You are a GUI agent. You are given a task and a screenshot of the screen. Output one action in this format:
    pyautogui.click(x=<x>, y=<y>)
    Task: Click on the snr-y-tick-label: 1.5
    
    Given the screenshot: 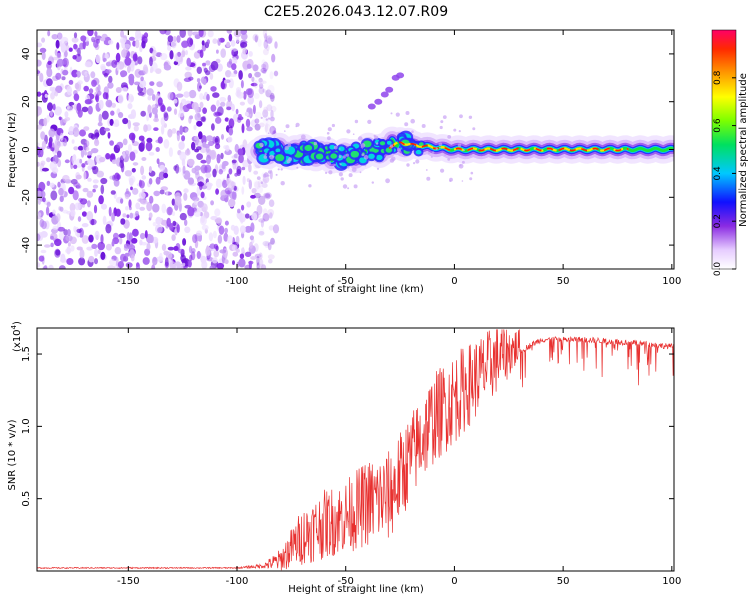 What is the action you would take?
    pyautogui.click(x=26, y=354)
    